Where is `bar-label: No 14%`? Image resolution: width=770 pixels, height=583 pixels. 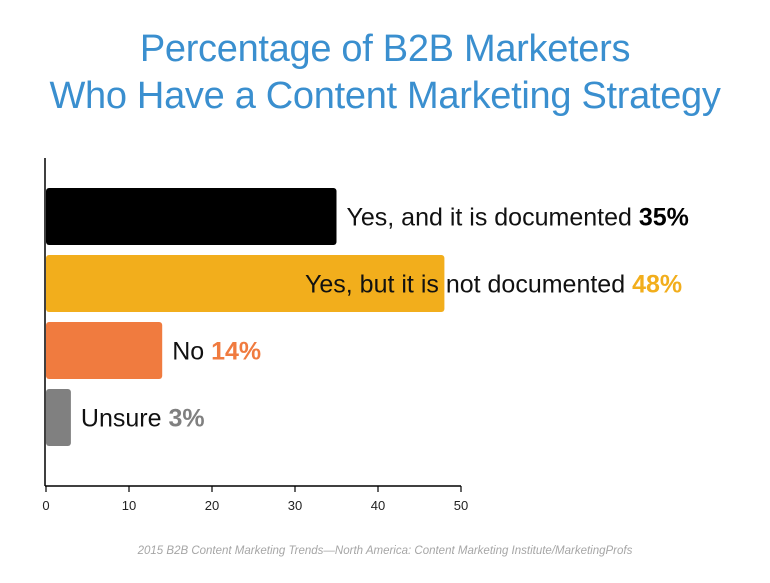 bar-label: No 14% is located at coordinates (216, 352).